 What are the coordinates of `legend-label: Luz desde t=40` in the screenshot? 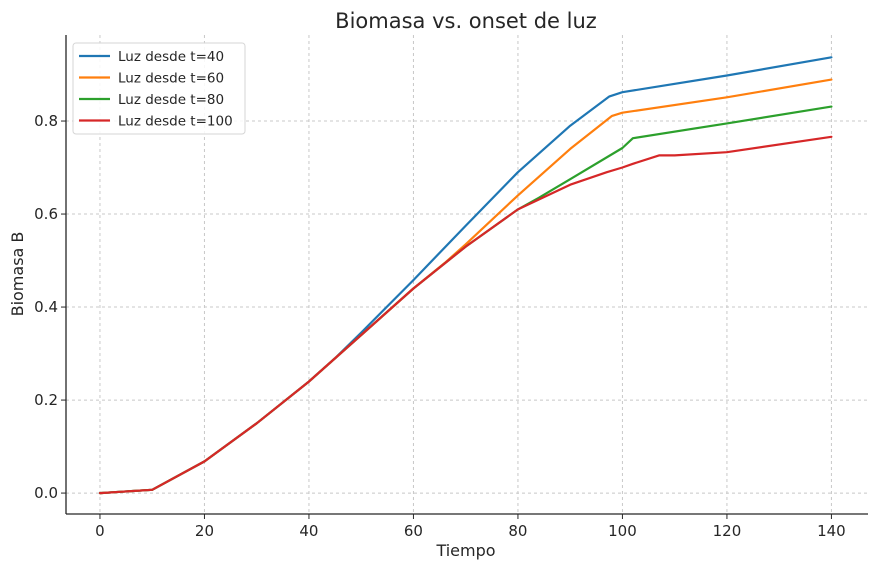 It's located at (171, 57).